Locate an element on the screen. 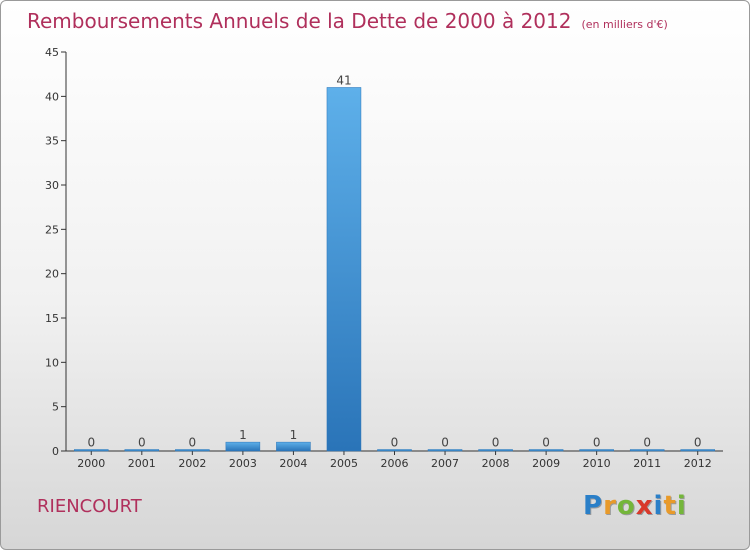 This screenshot has width=750, height=550. y-tick-label: 25 is located at coordinates (52, 229).